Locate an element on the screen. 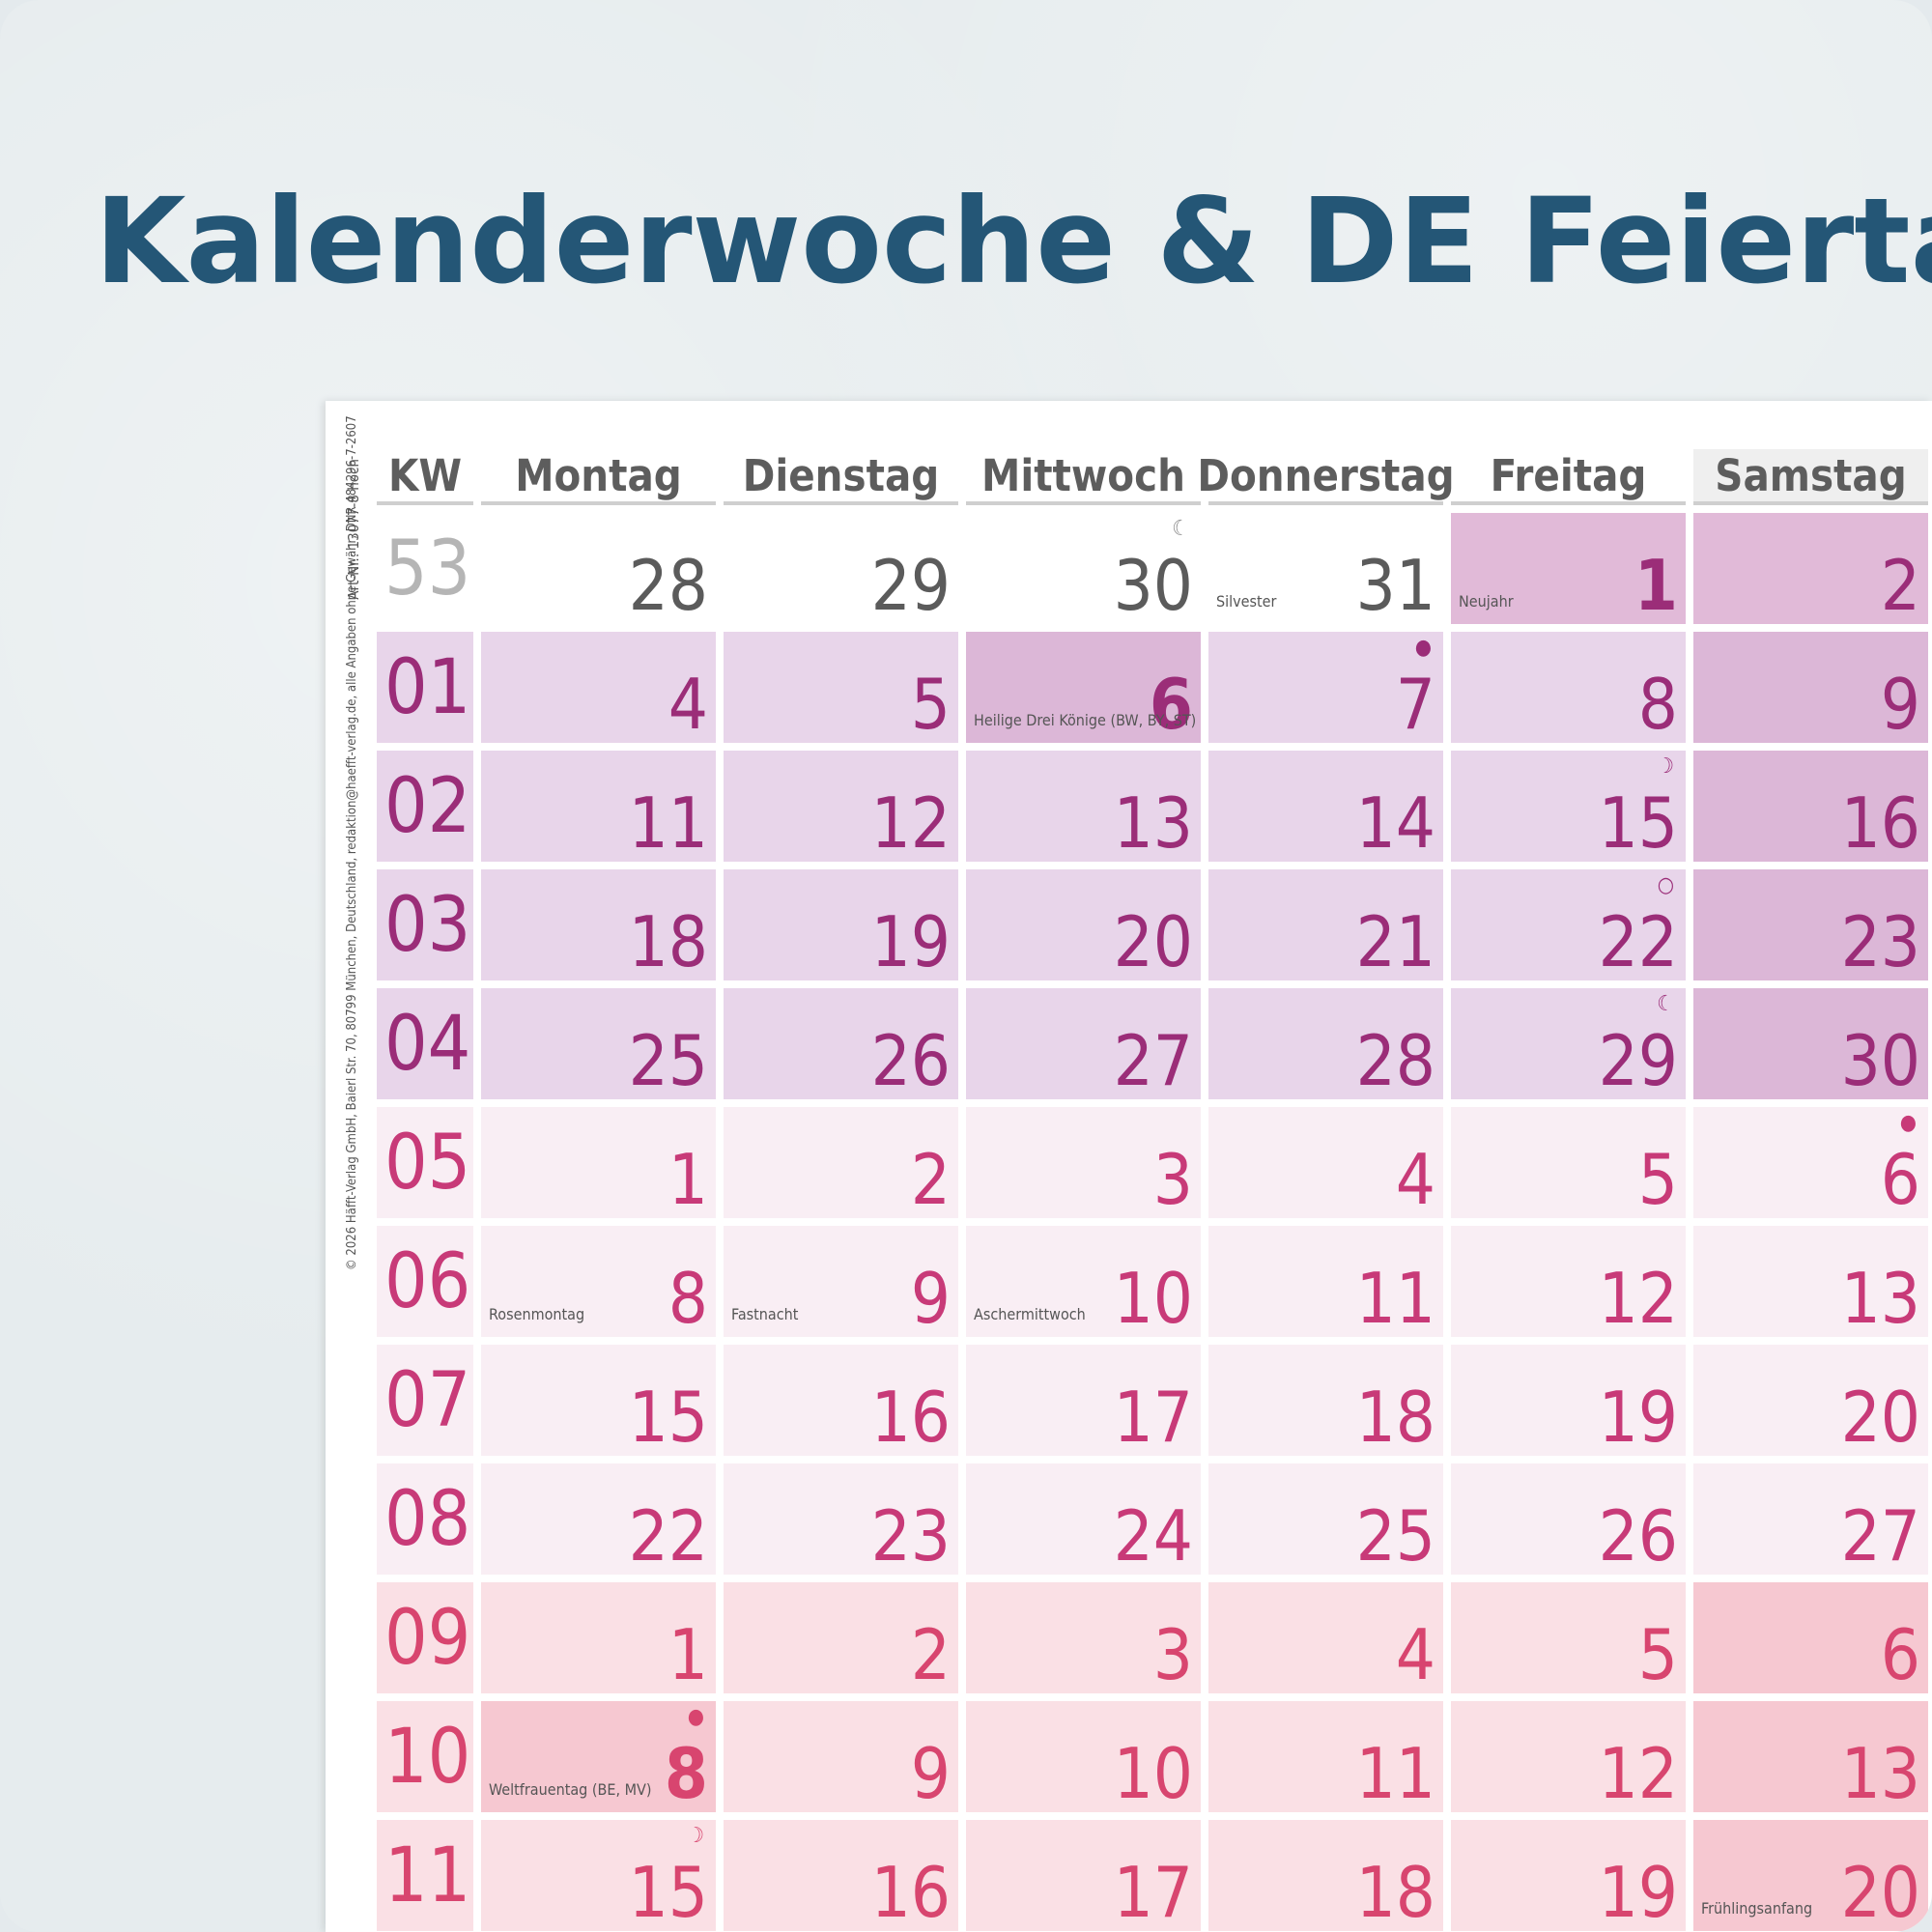  header-kw: KW is located at coordinates (425, 477).